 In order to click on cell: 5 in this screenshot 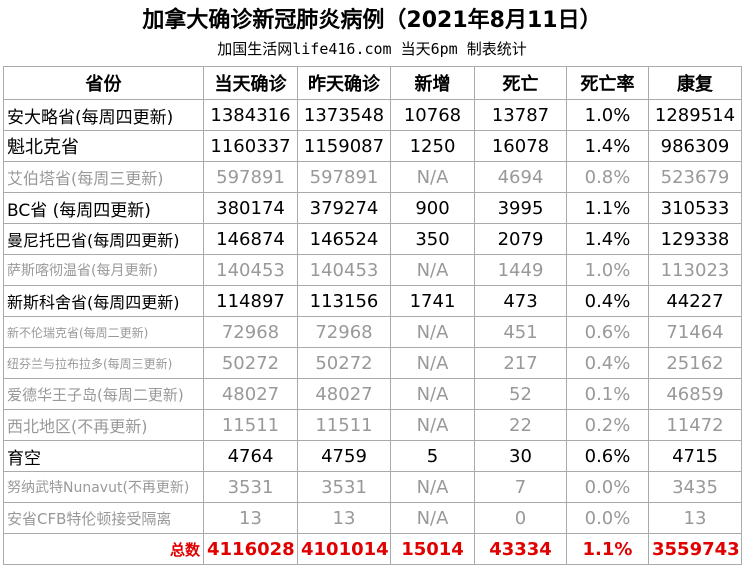, I will do `click(432, 456)`.